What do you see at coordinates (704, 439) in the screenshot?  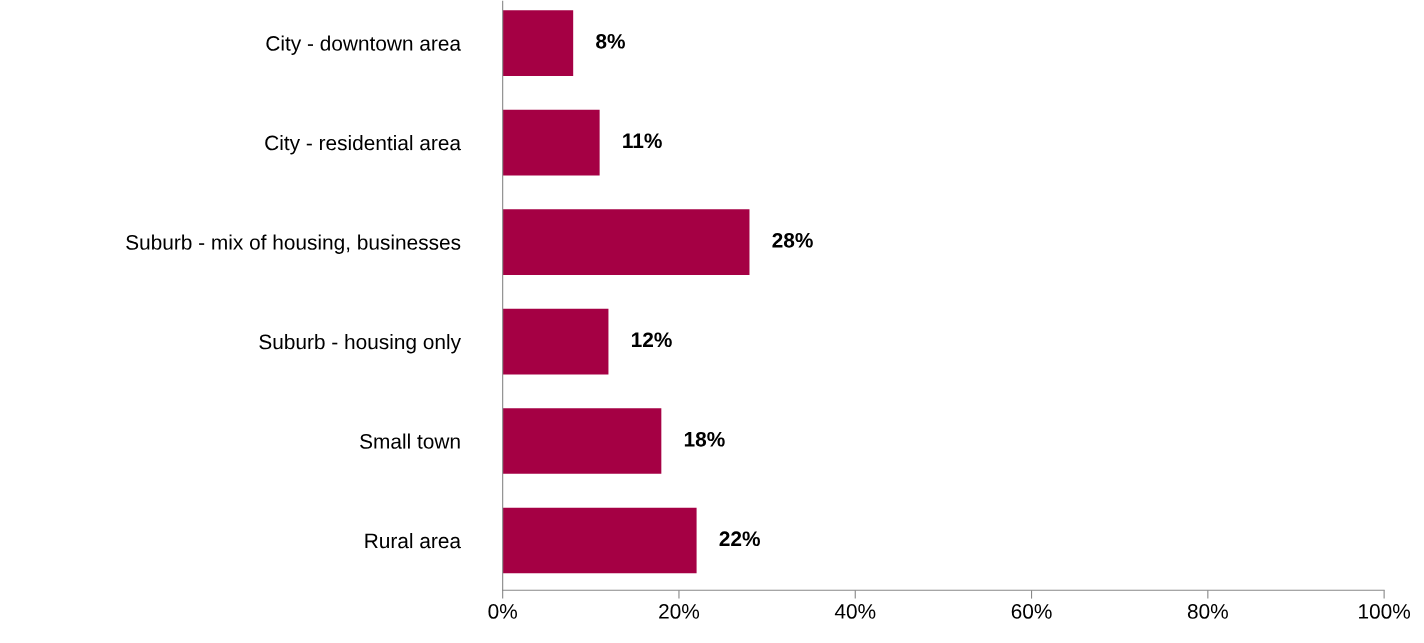 I see `data-label: 18%` at bounding box center [704, 439].